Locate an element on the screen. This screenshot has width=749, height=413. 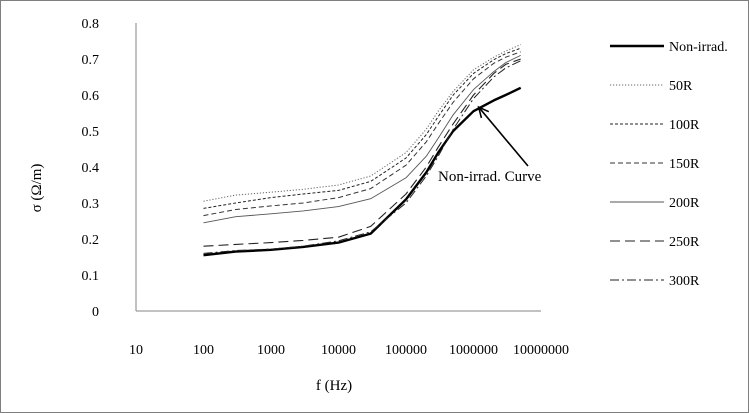
y-tick-label: 0.1 is located at coordinates (91, 276).